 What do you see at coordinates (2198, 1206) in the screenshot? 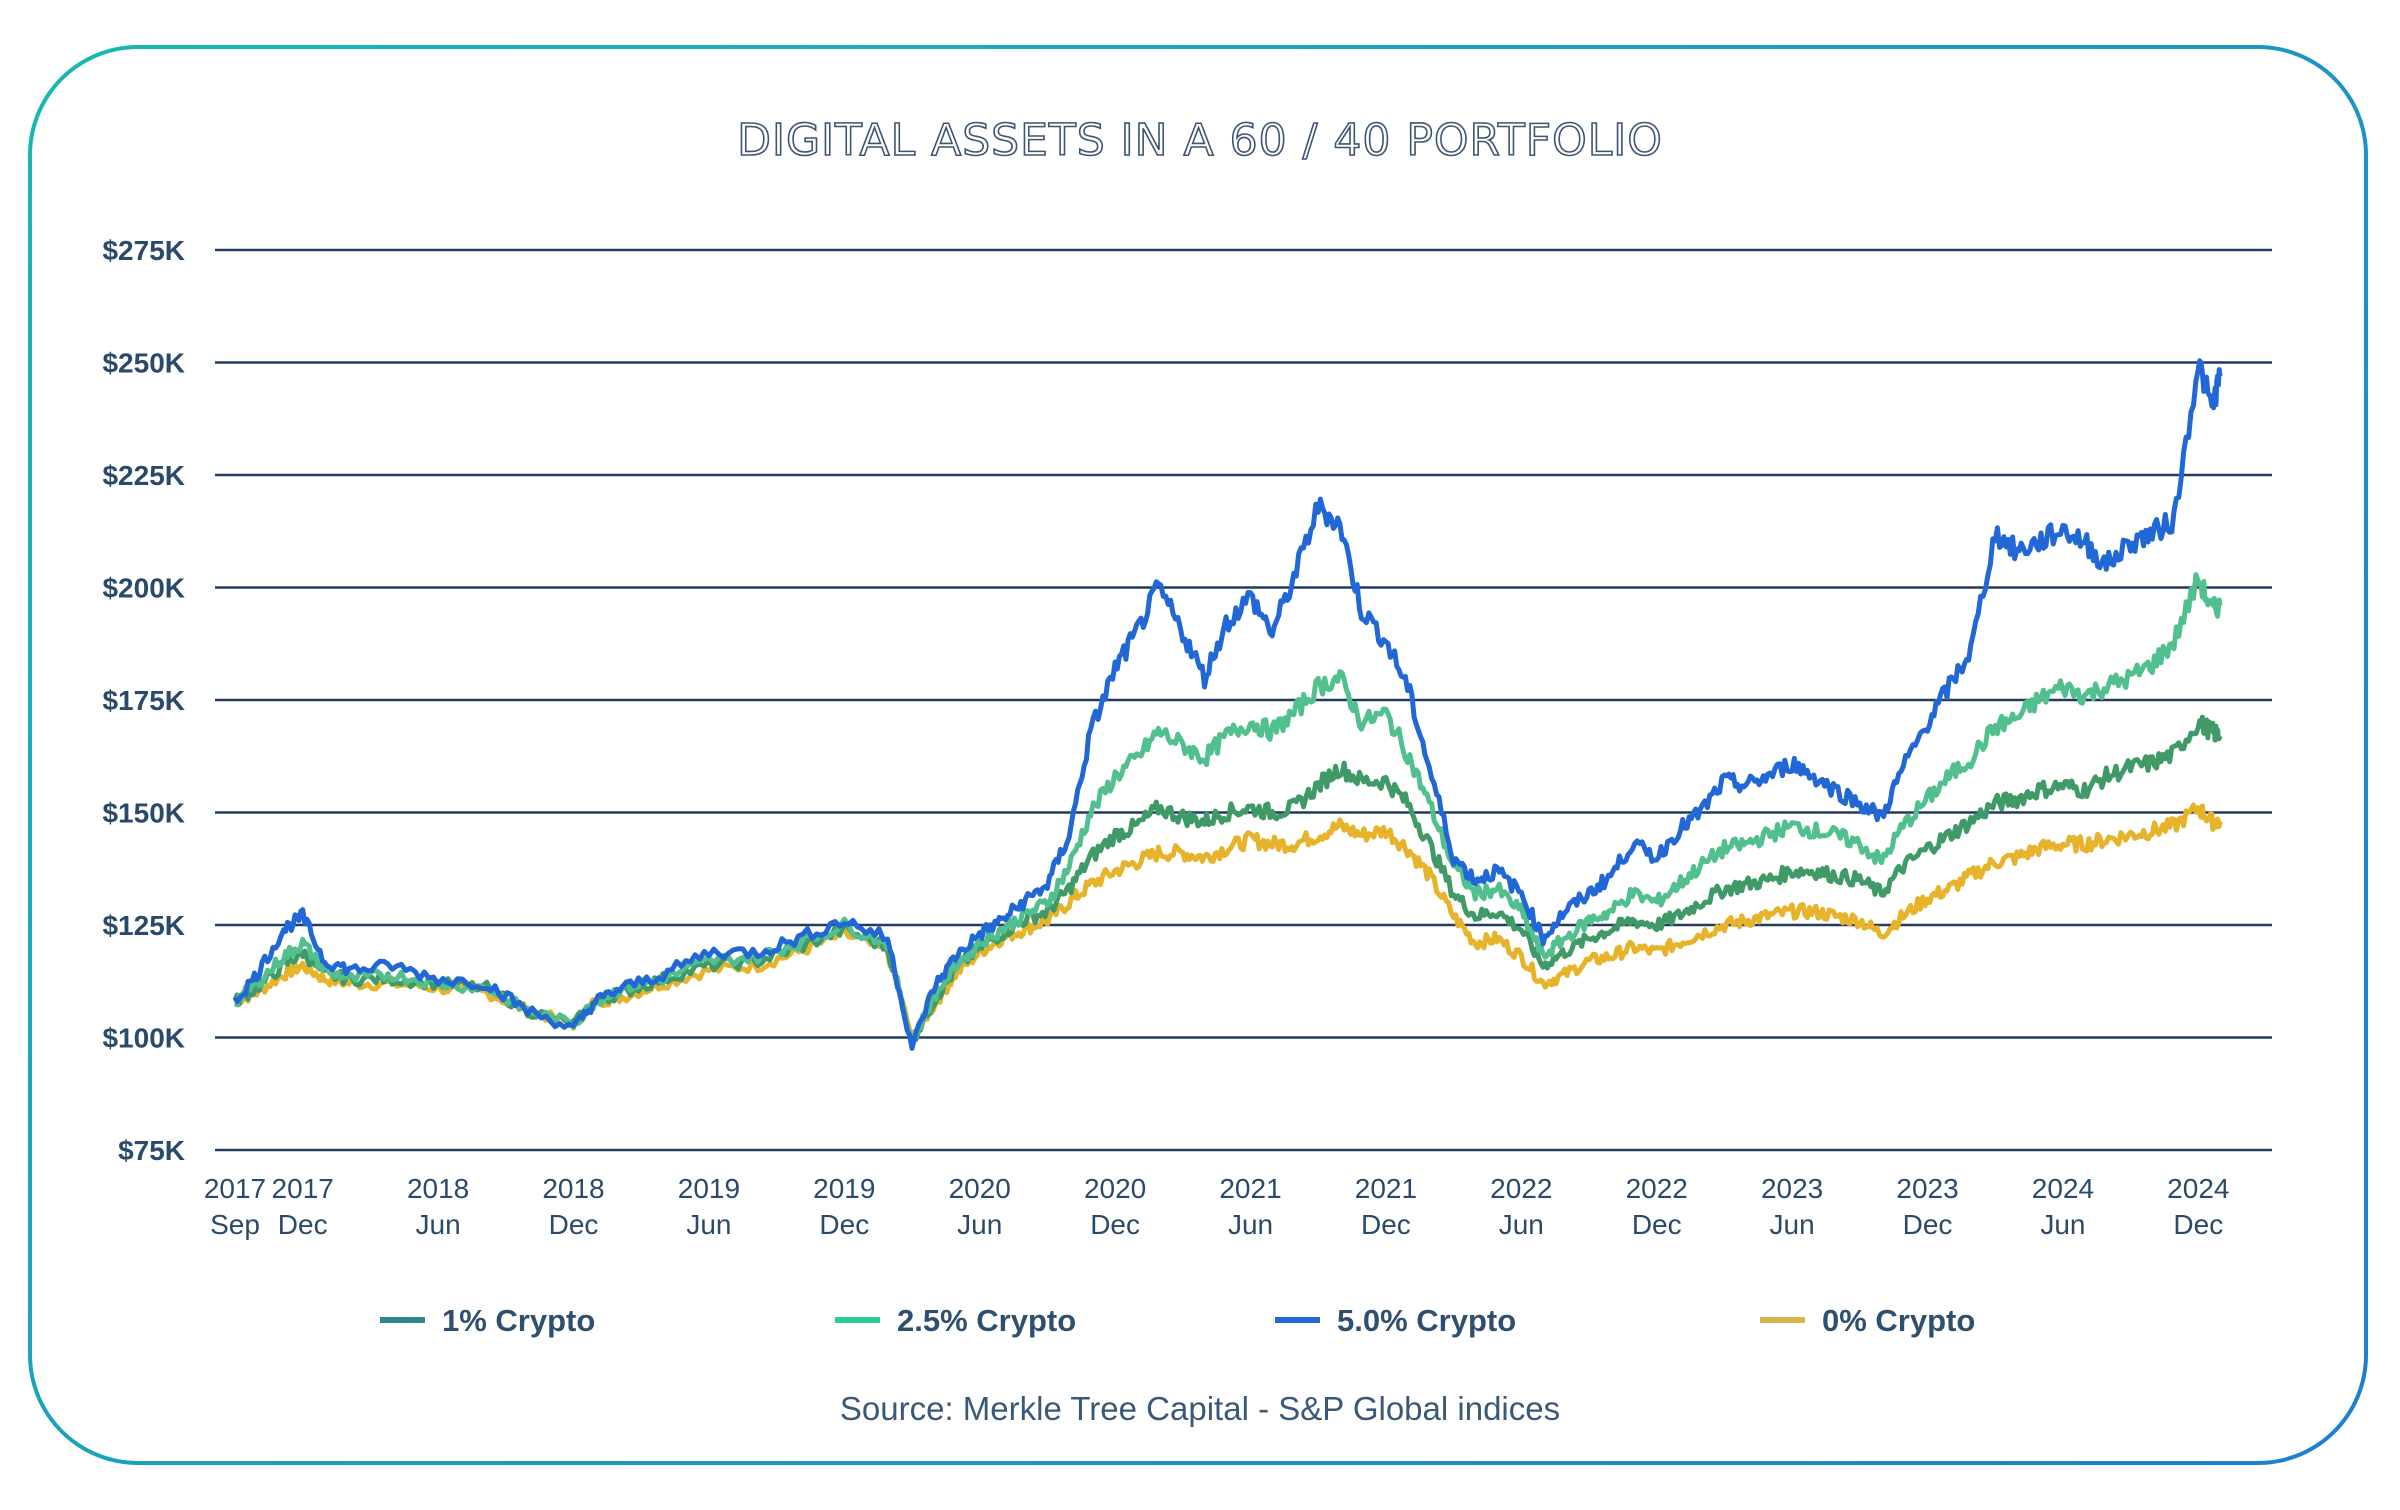
I see `x-tick-label: 2024 Dec` at bounding box center [2198, 1206].